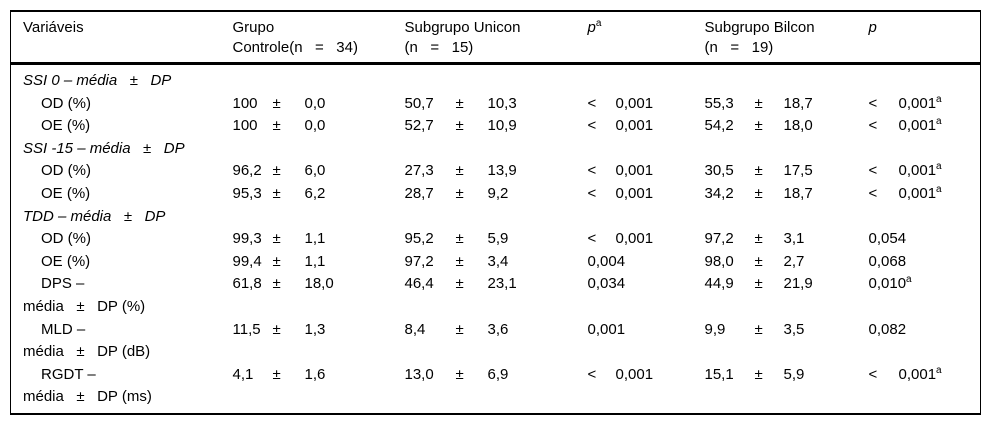 This screenshot has width=992, height=426. What do you see at coordinates (498, 329) in the screenshot?
I see `sd-value: 3,6` at bounding box center [498, 329].